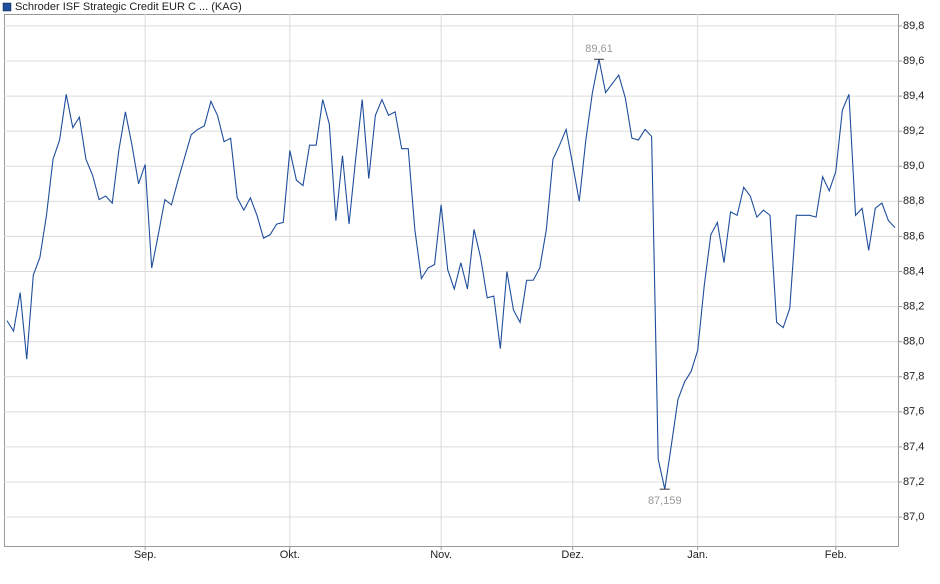 The image size is (940, 584). I want to click on y-tick-label: 87,0, so click(913, 517).